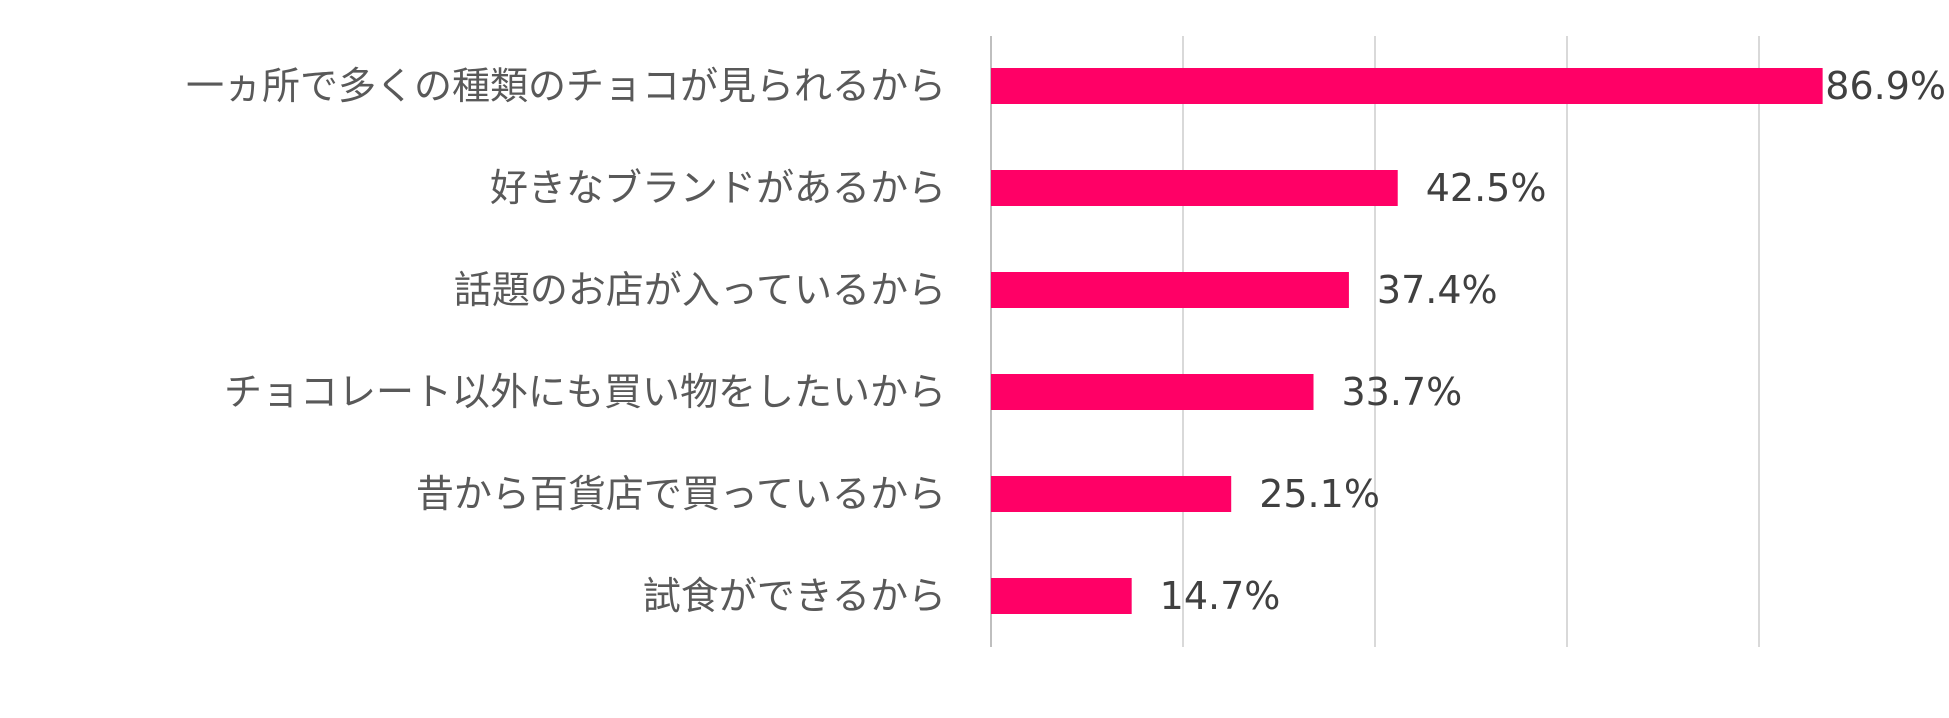 The height and width of the screenshot is (718, 1949). What do you see at coordinates (1486, 188) in the screenshot?
I see `value-label: 42.5%` at bounding box center [1486, 188].